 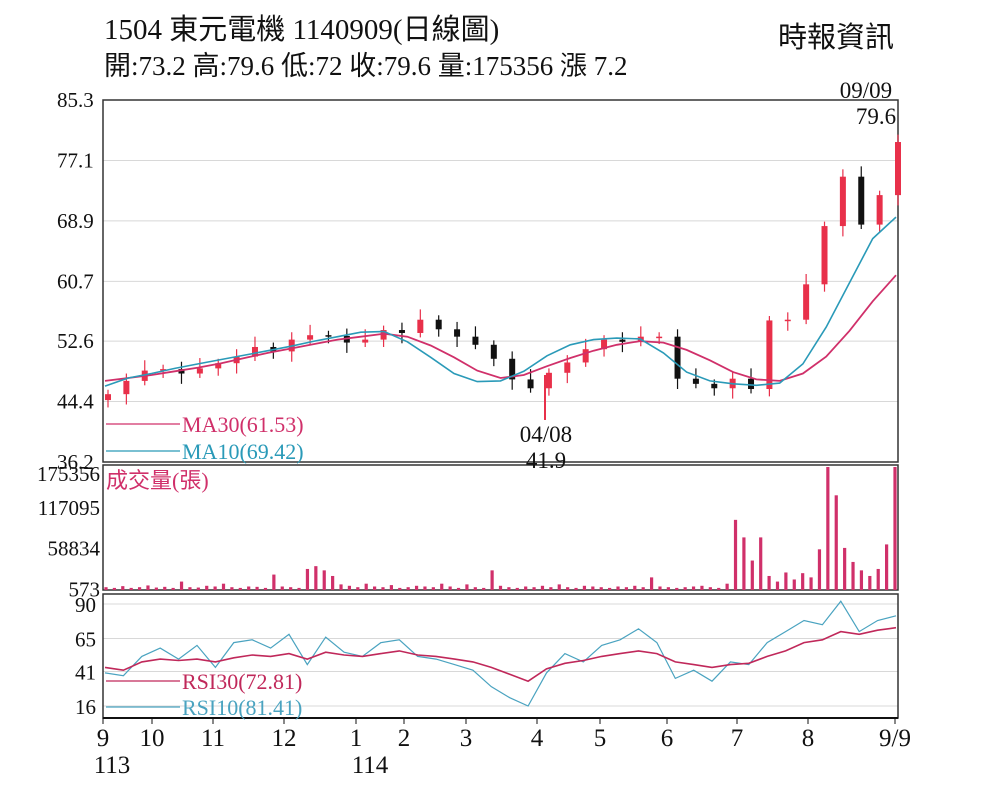 I want to click on volume-tick-label: 573, so click(x=85, y=590).